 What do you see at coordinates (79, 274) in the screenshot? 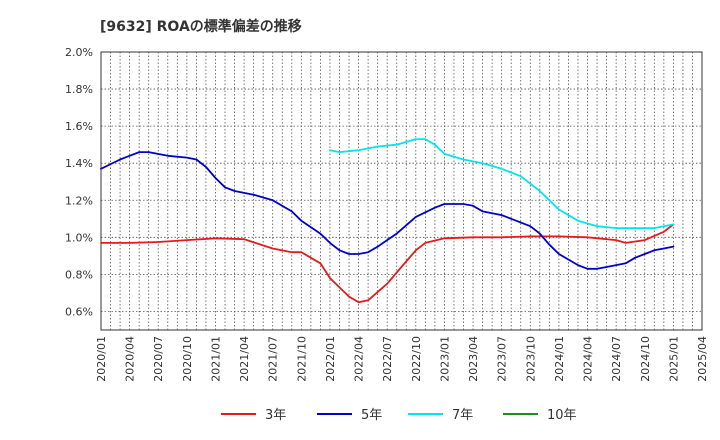
I see `y-tick-label: 0.8%` at bounding box center [79, 274].